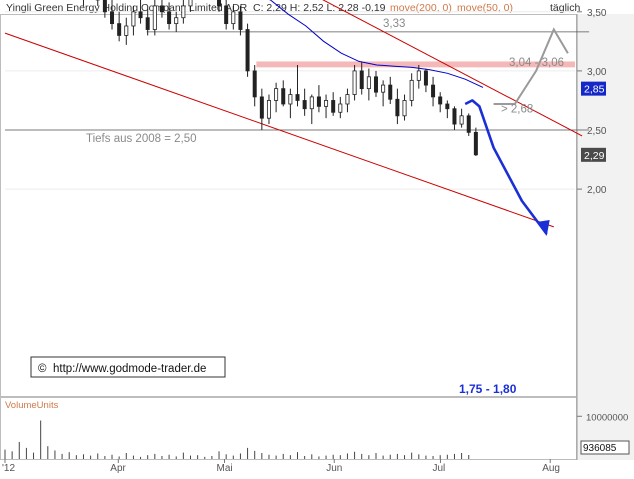 This screenshot has width=634, height=479. I want to click on watermark-text: http://www.godmode-trader.de, so click(129, 369).